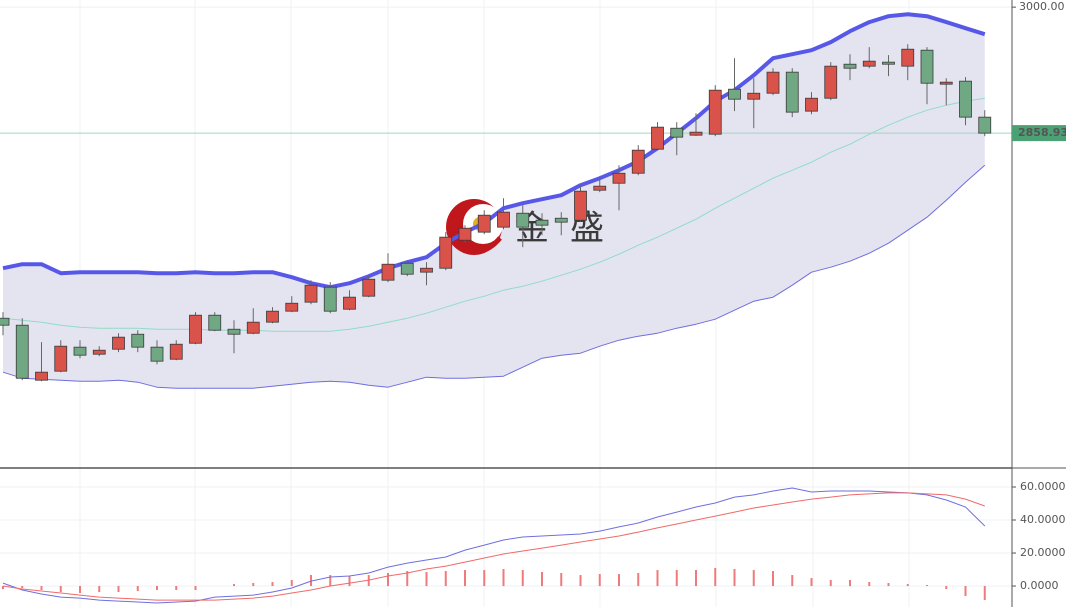  I want to click on y-tick-label: 3000.00, so click(1042, 6).